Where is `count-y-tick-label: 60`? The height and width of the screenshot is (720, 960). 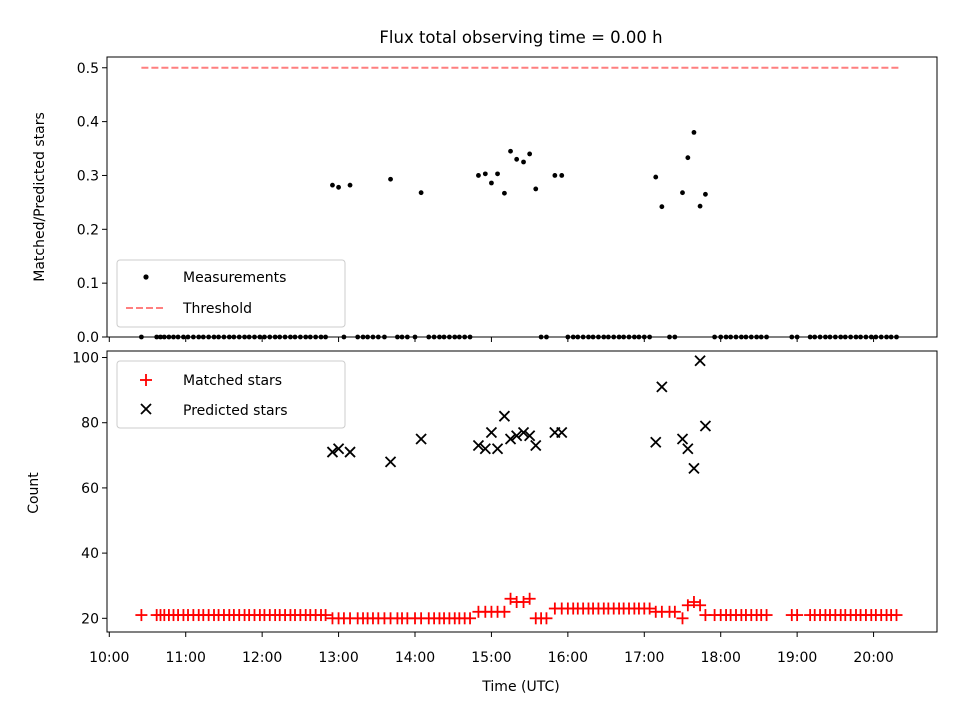 count-y-tick-label: 60 is located at coordinates (90, 489).